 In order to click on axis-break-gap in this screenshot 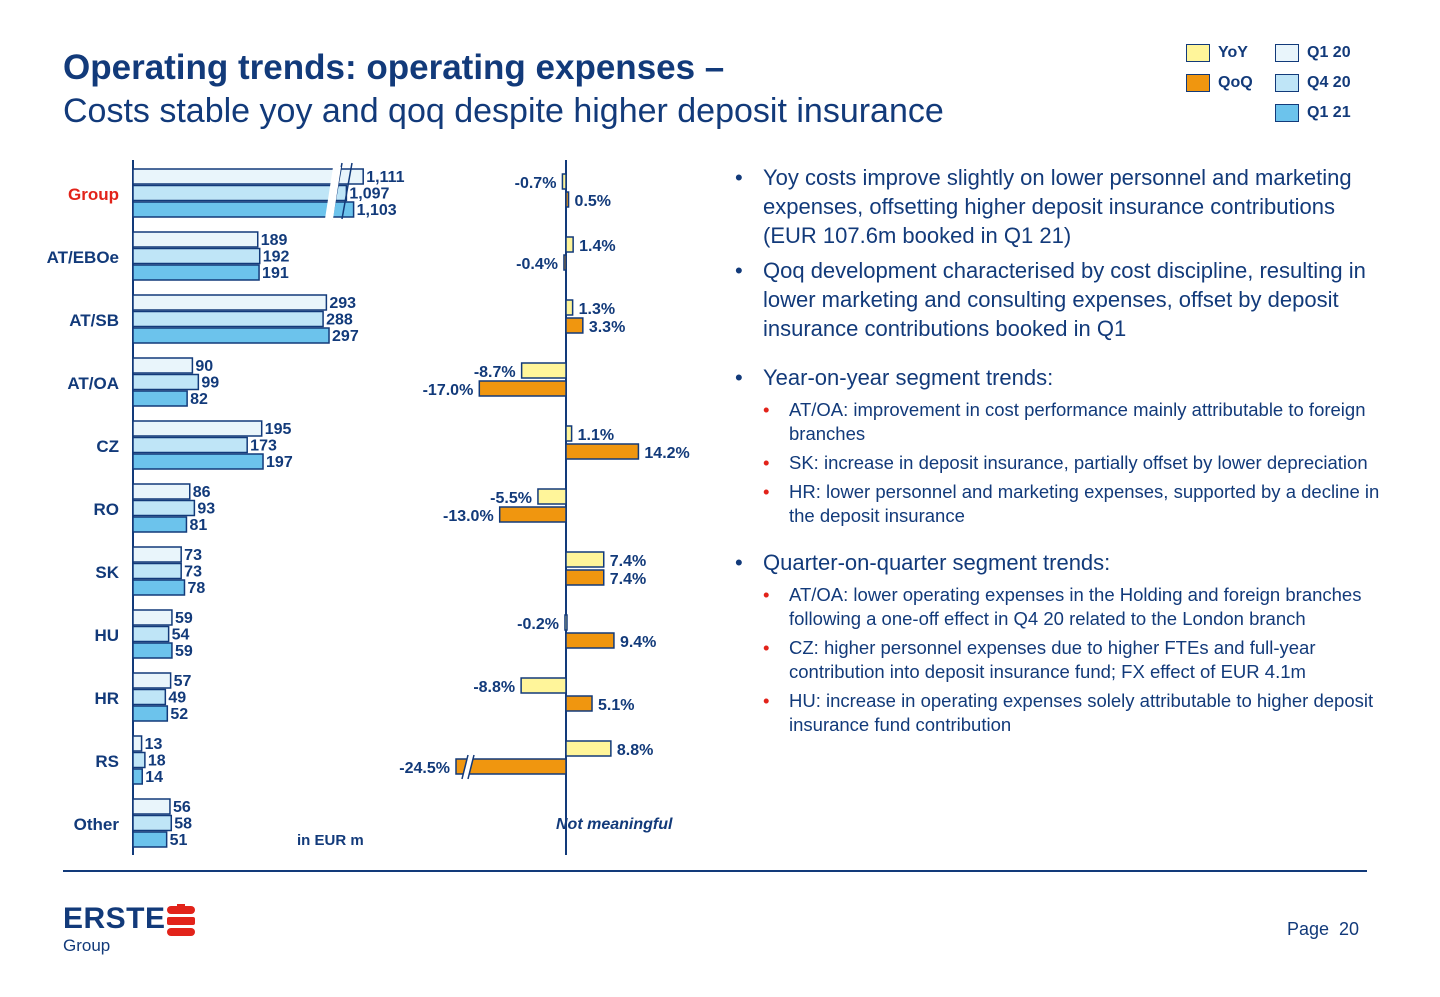, I will do `click(333, 193)`.